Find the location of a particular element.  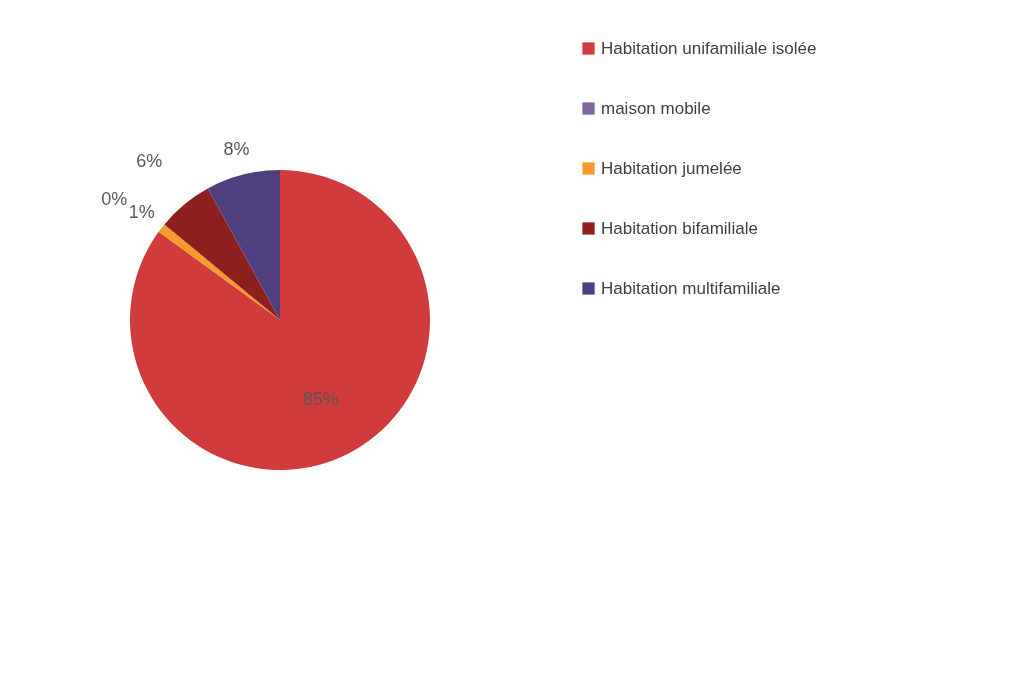

legend-label: Habitation jumelée is located at coordinates (671, 168).